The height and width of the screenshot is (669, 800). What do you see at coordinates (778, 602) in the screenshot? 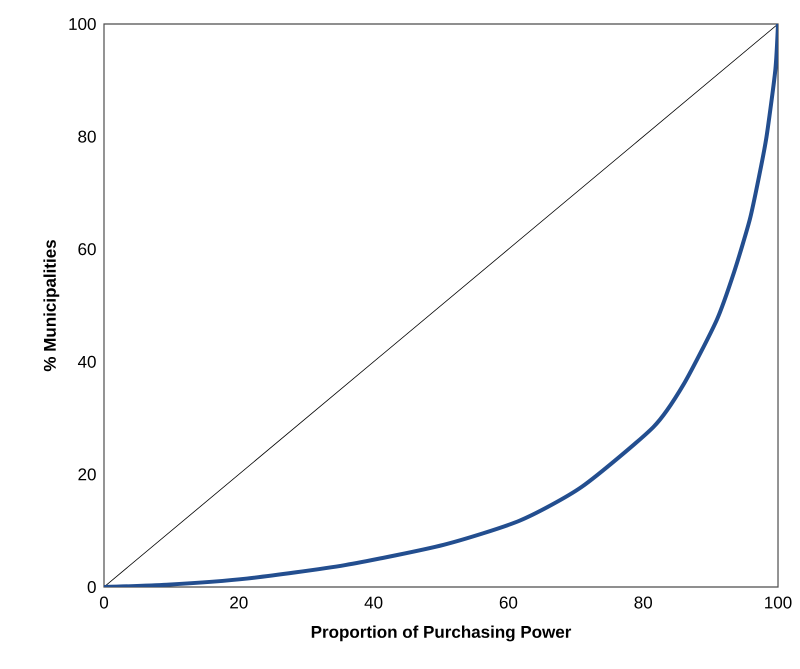
I see `x-tick-label: 100` at bounding box center [778, 602].